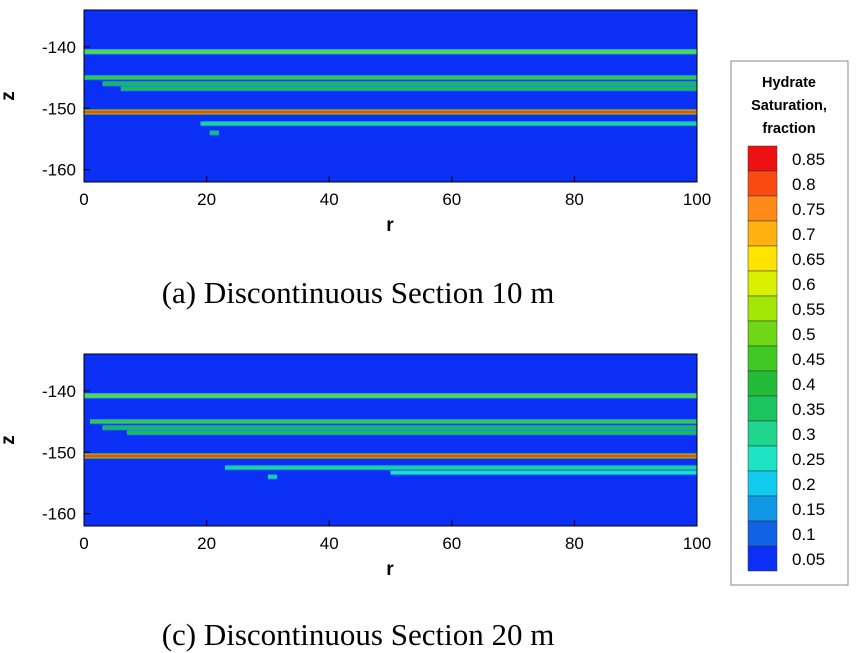 The height and width of the screenshot is (653, 856). I want to click on legend-value-label: 0.85, so click(808, 159).